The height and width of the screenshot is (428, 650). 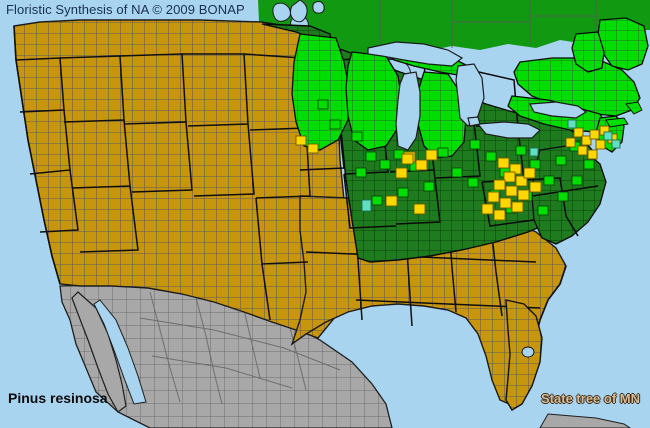 I want to click on coastal-accents, so click(x=624, y=114).